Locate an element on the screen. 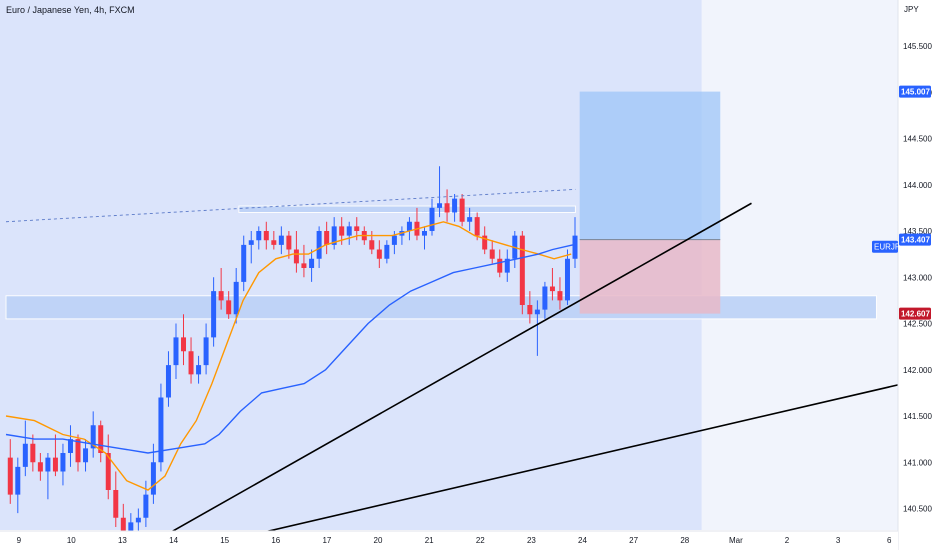 The height and width of the screenshot is (555, 932). time-tick-label: 21 is located at coordinates (429, 540).